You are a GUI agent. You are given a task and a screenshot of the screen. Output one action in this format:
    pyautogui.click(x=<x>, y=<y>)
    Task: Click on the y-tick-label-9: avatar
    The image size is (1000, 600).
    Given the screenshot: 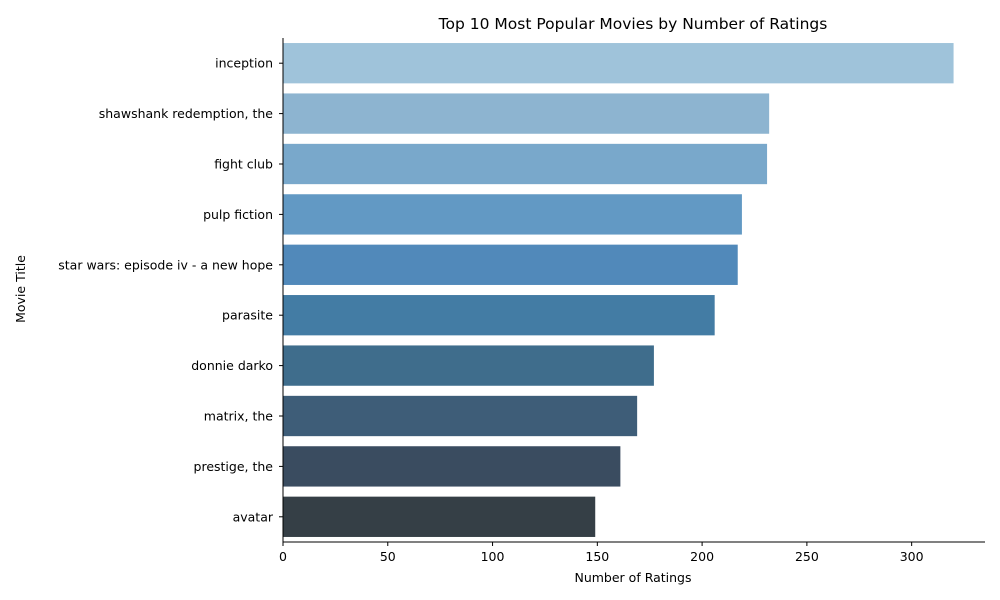 What is the action you would take?
    pyautogui.click(x=253, y=516)
    